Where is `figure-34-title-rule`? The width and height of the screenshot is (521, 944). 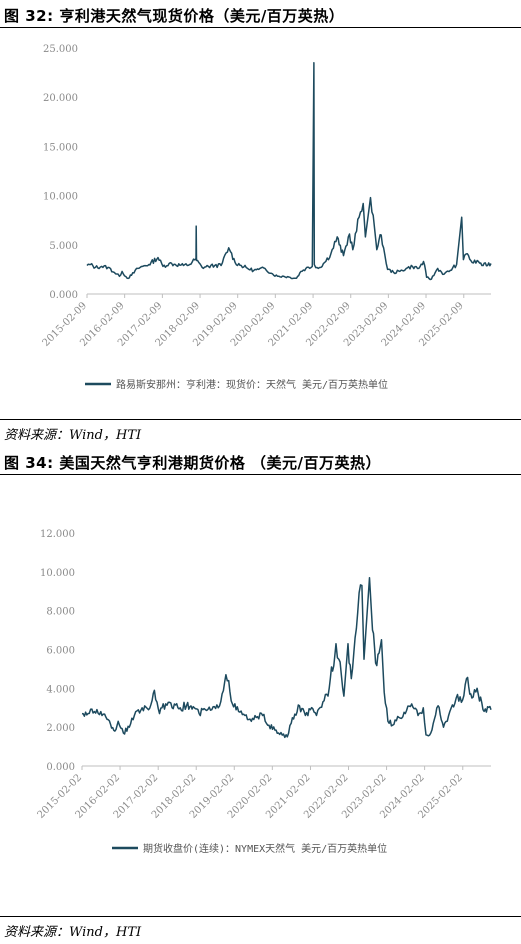
figure-34-title-rule is located at coordinates (260, 474).